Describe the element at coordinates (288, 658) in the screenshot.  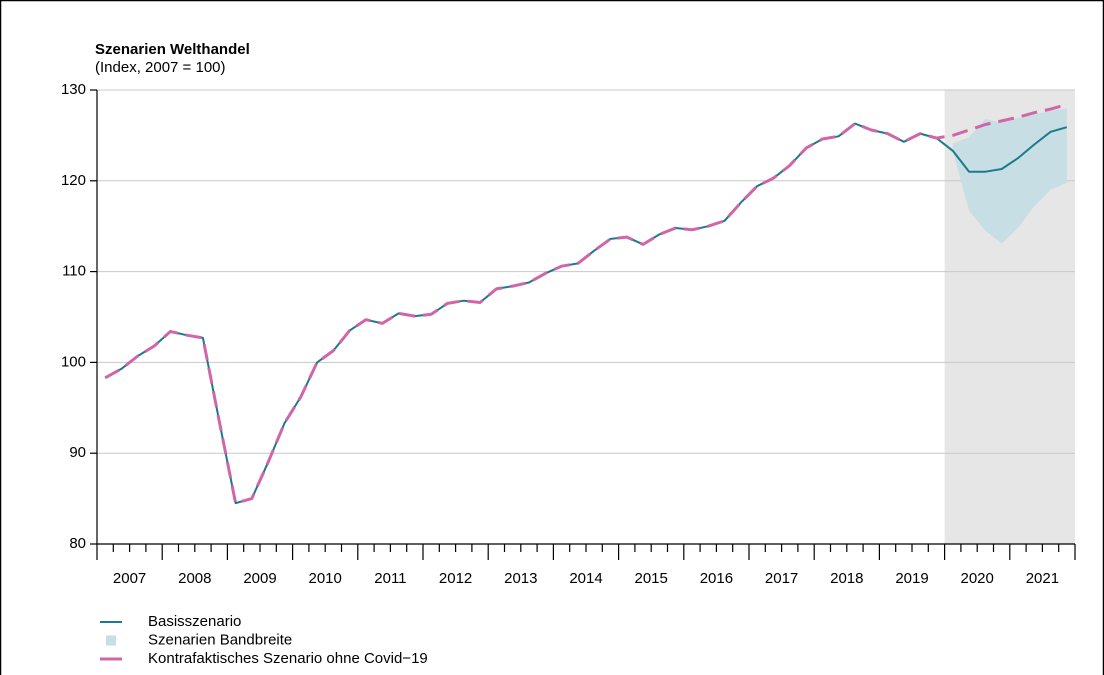
I see `legend-label: Kontrafaktisches Szenario ohne Covid−19` at that location.